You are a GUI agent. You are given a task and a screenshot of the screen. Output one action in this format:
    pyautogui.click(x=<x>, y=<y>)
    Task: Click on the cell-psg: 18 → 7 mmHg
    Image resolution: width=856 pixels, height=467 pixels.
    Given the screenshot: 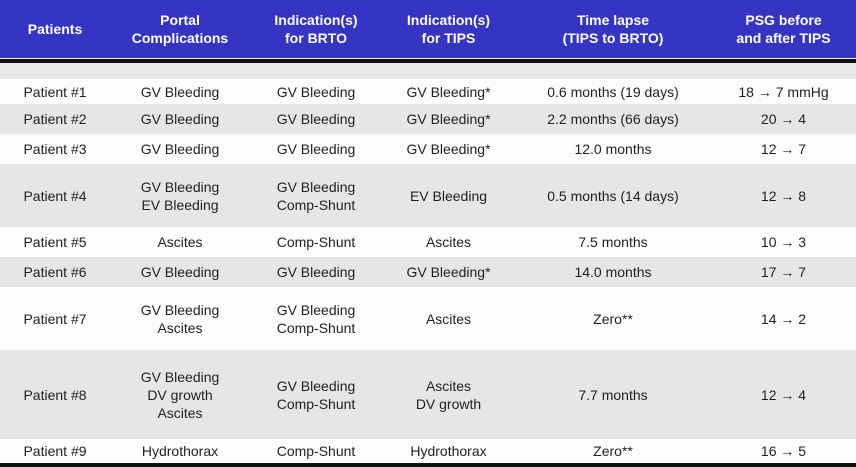 What is the action you would take?
    pyautogui.click(x=783, y=91)
    